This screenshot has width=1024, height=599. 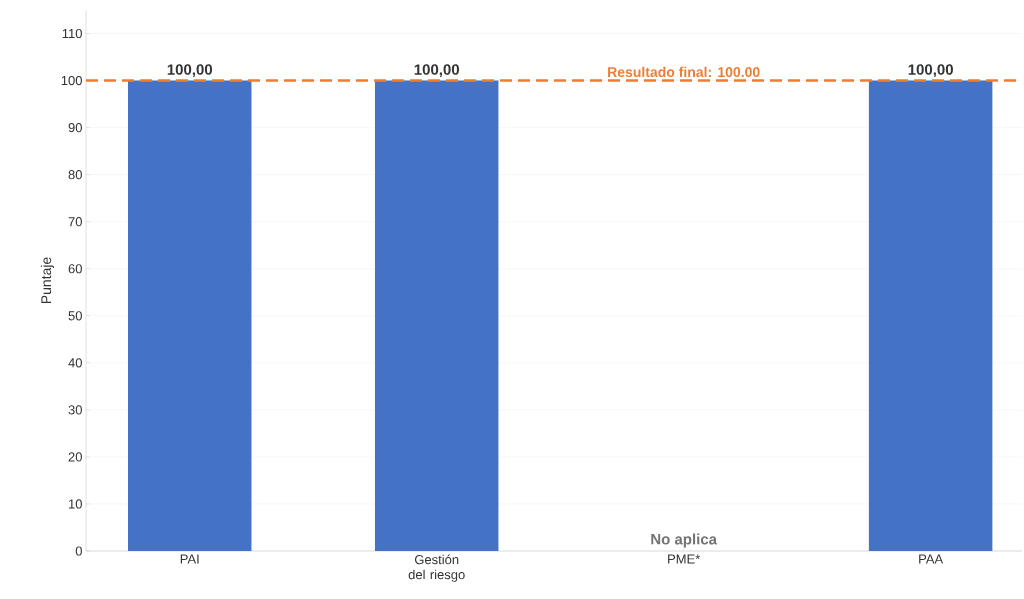 I want to click on x-tick-label: Gestión del riesgo, so click(x=436, y=568).